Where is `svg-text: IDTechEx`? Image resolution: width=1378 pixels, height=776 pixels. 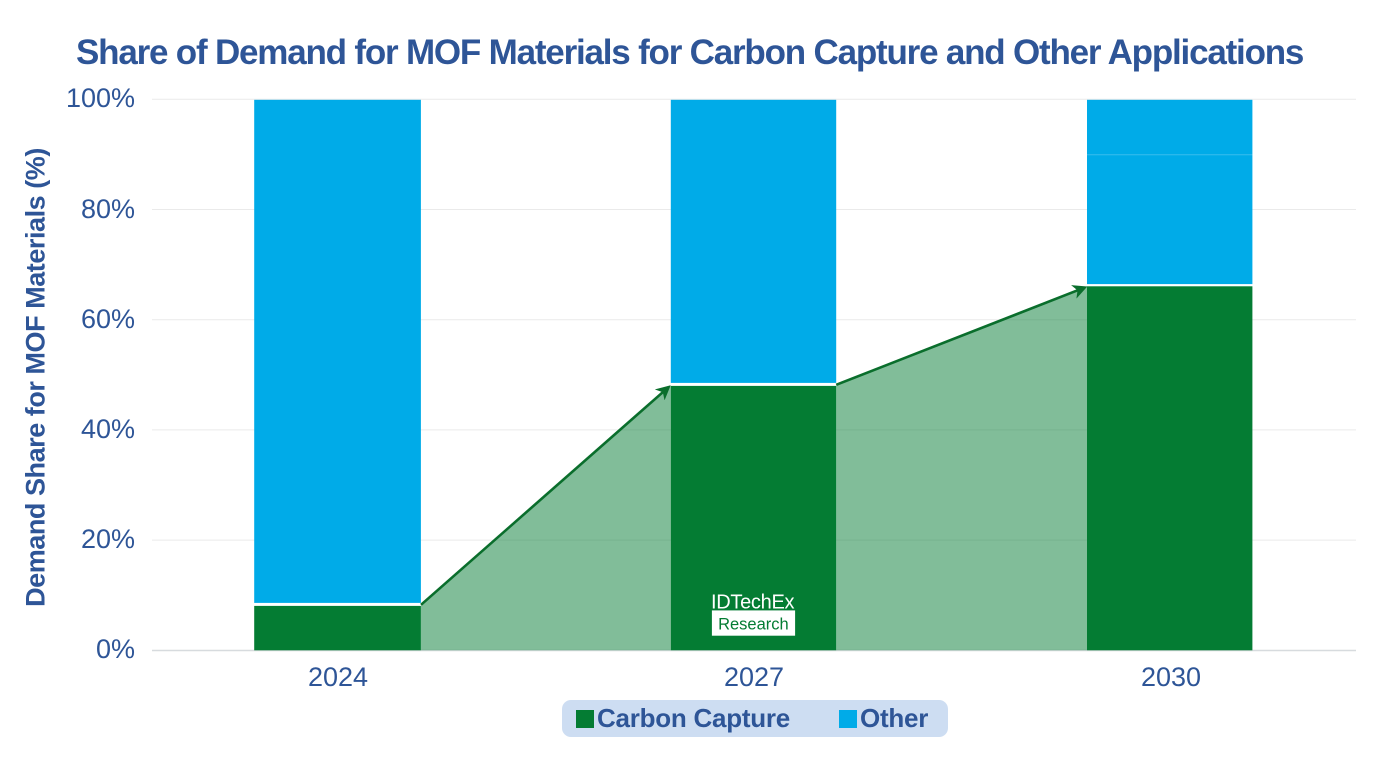 svg-text: IDTechEx is located at coordinates (752, 602).